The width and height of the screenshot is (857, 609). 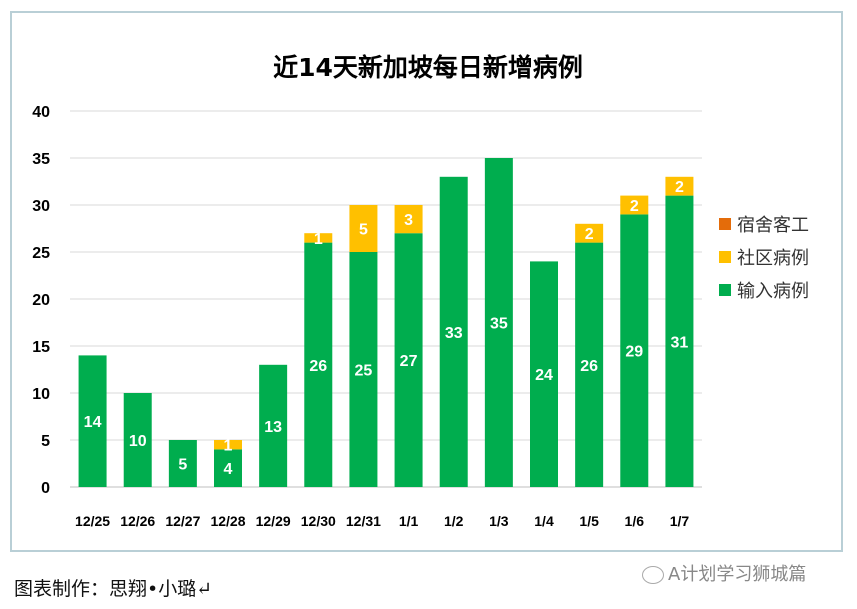 I want to click on data-label: 10, so click(x=138, y=441).